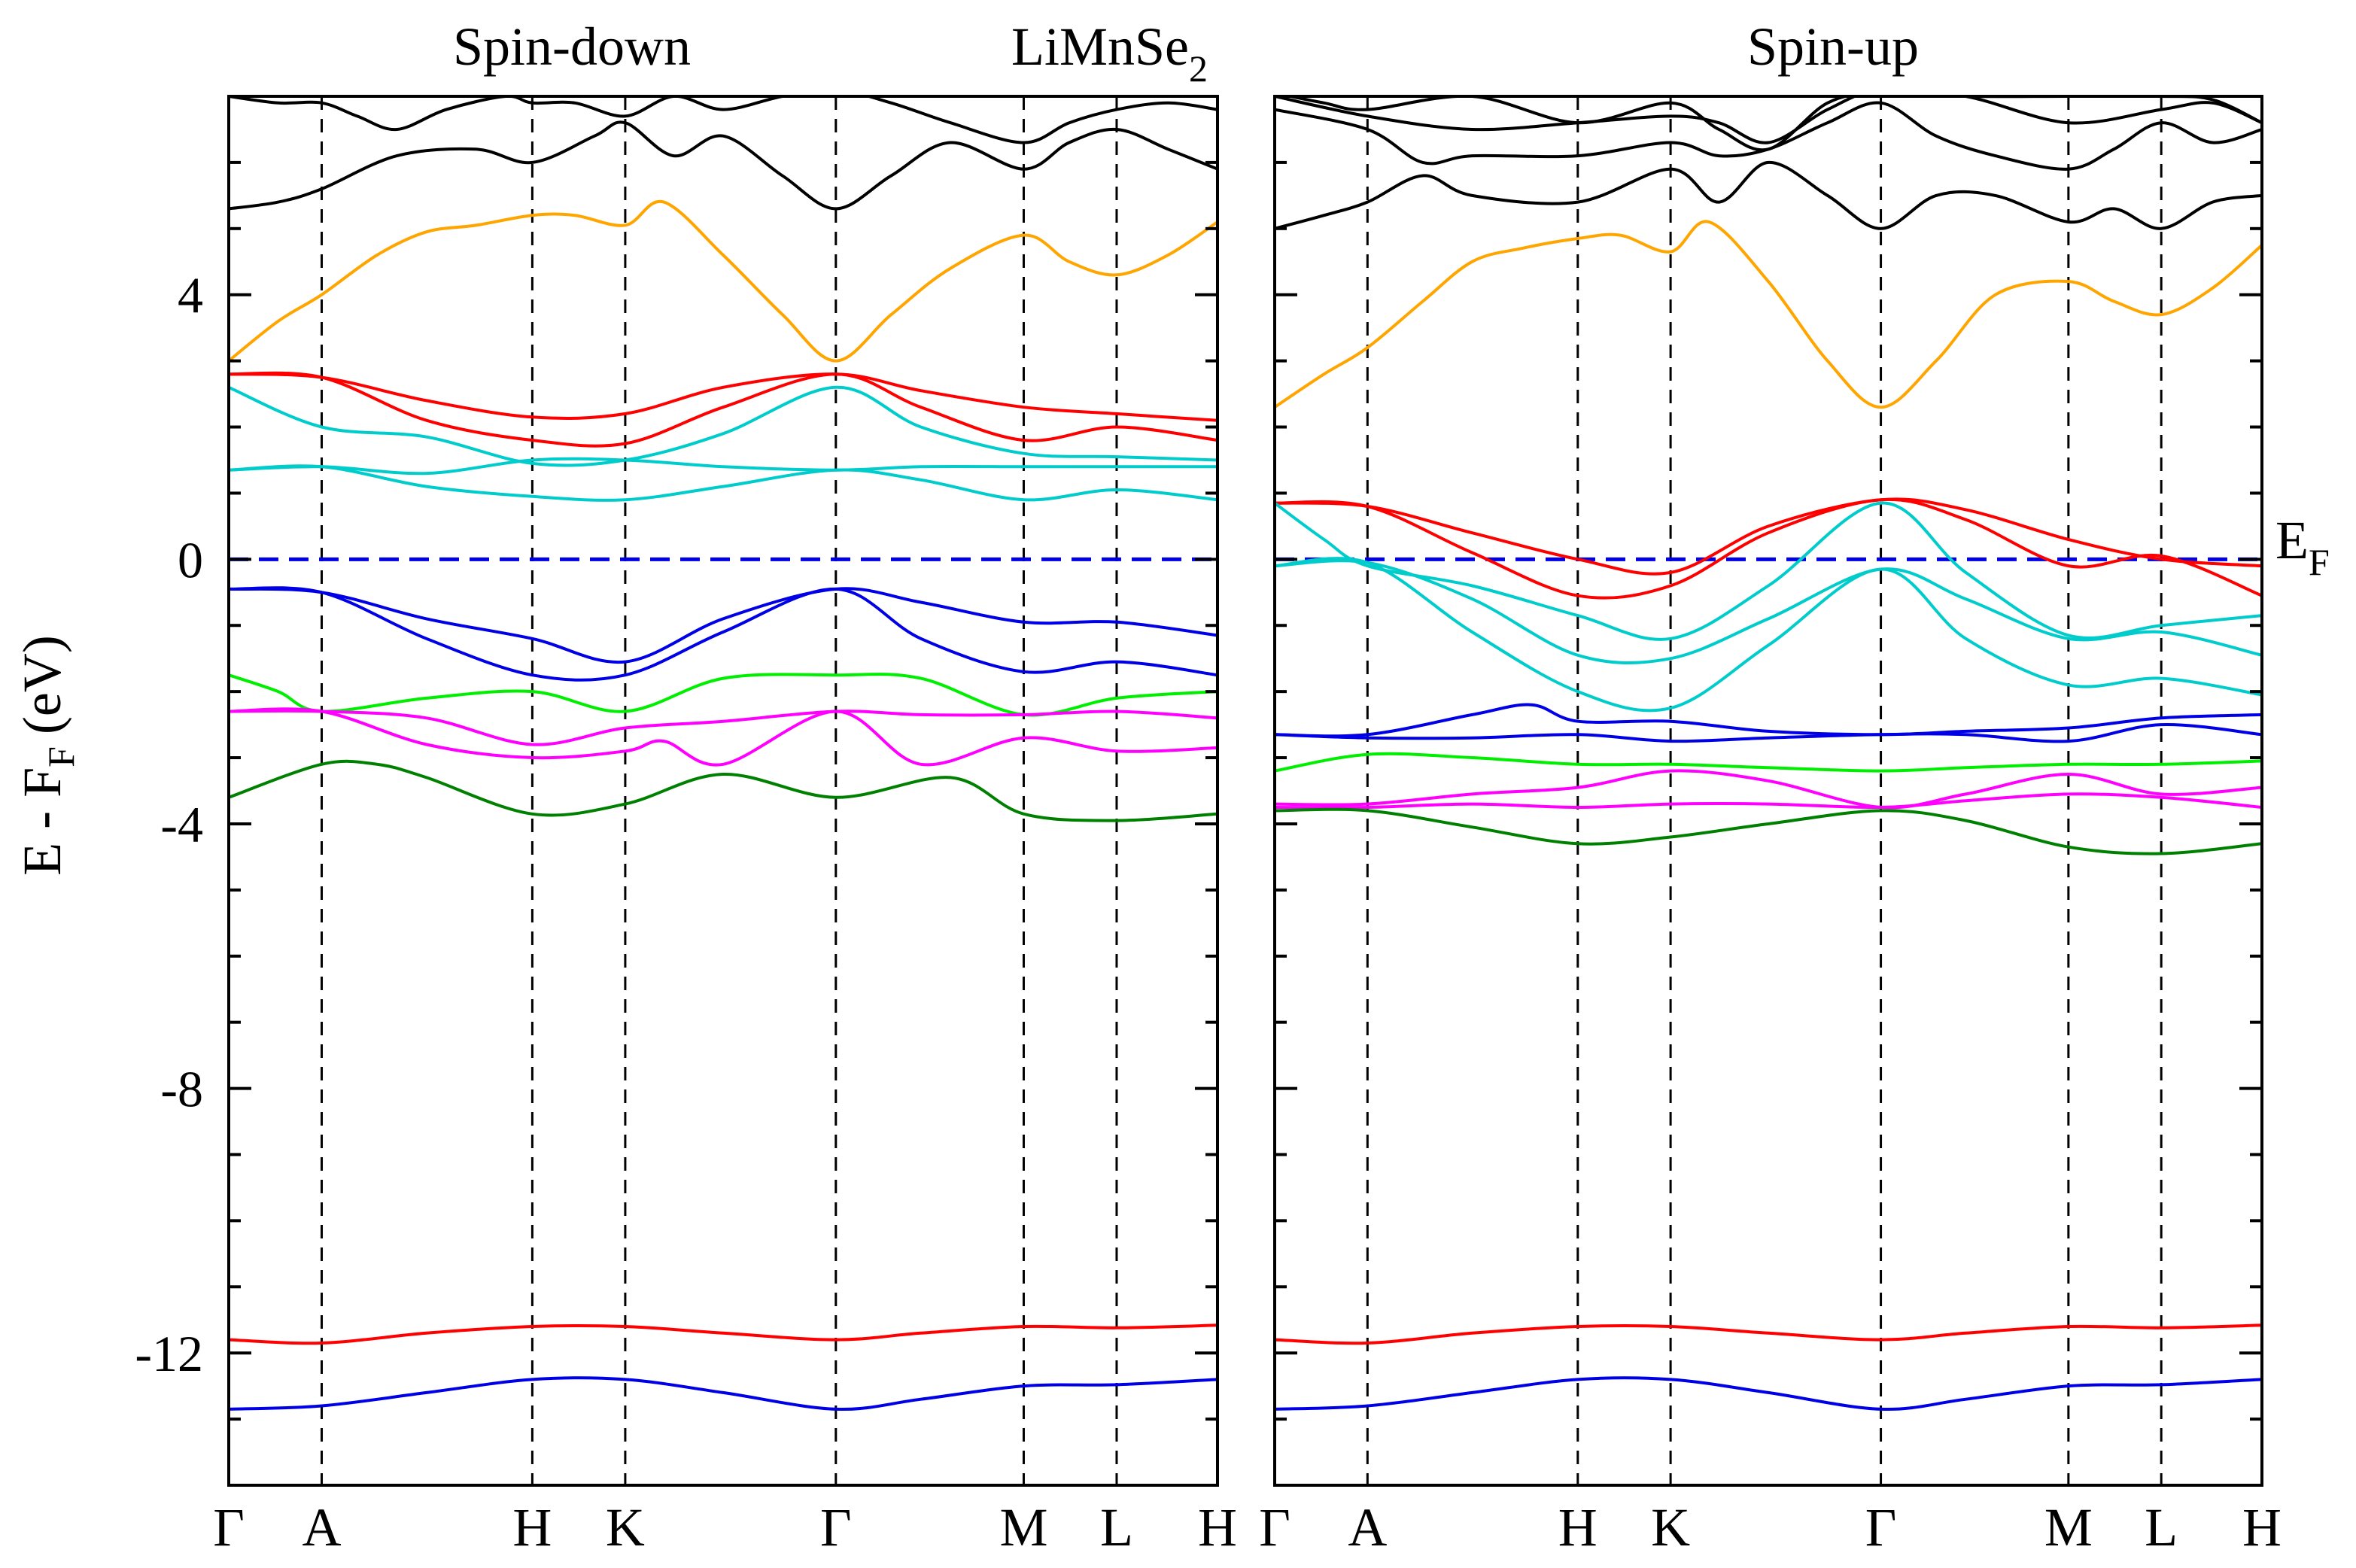  I want to click on y-tick-label: -4, so click(181, 824).